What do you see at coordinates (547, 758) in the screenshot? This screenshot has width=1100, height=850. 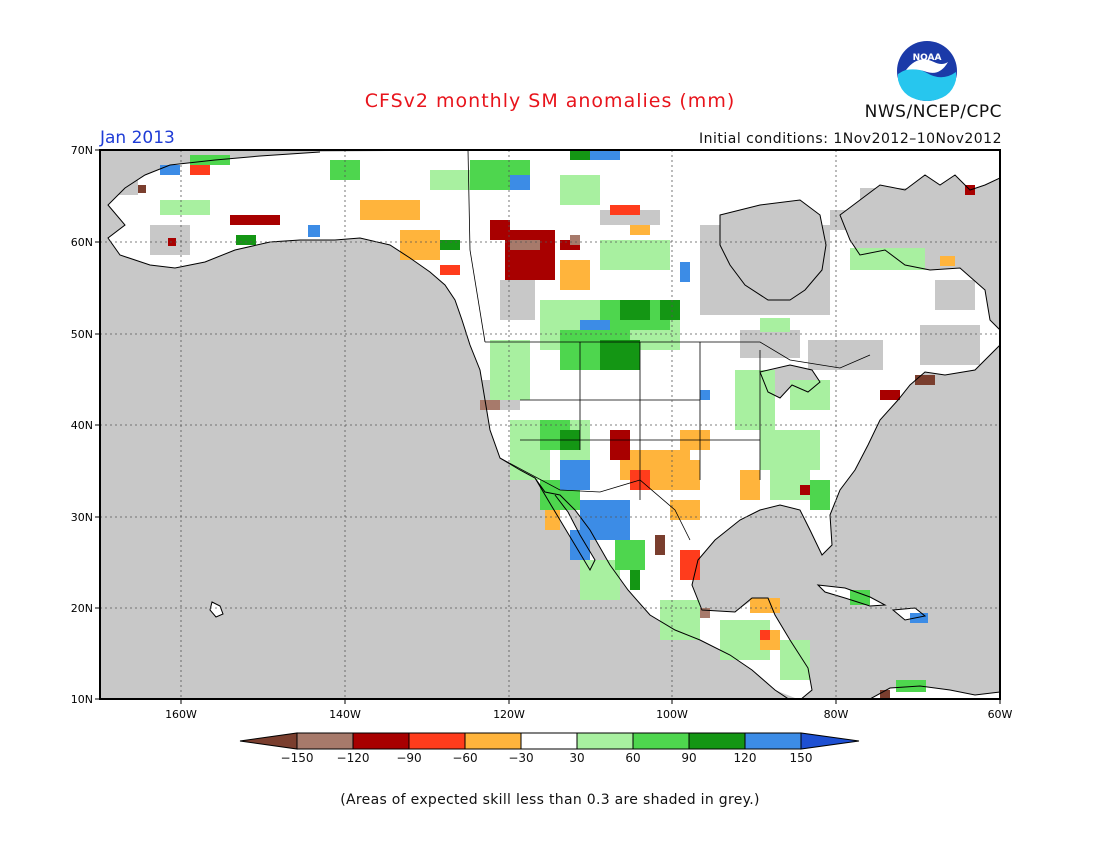 I see `colorbar-labels: −150 −120 −90 −60 −30 30 60 90 120 150` at bounding box center [547, 758].